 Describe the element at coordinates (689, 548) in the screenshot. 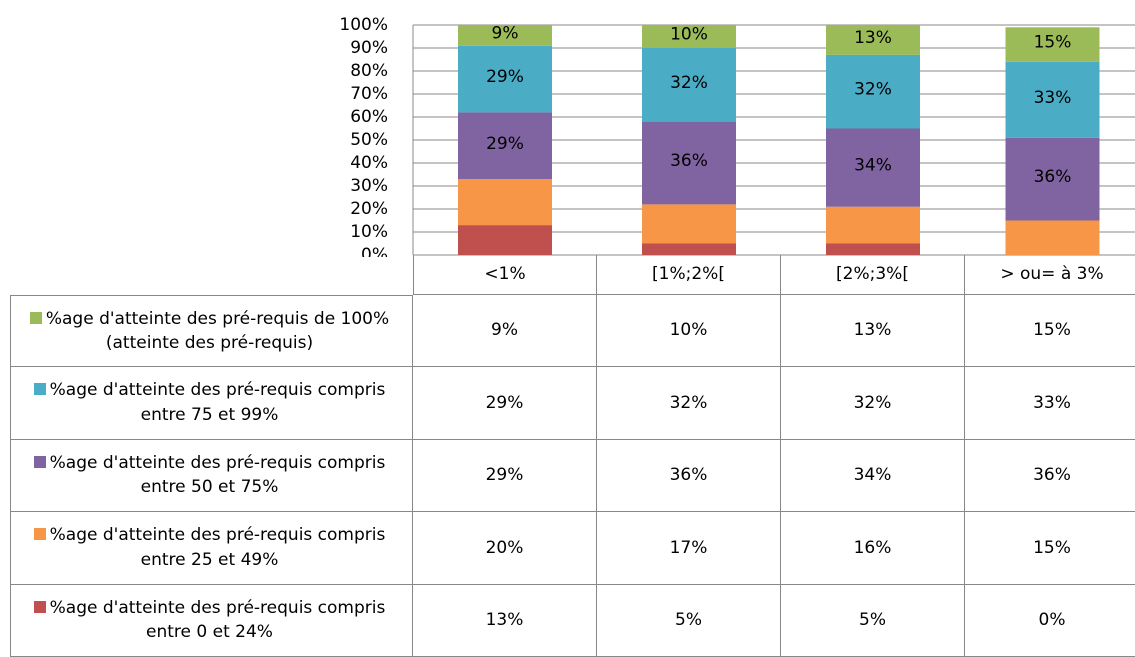

I see `table-value: 17%` at that location.